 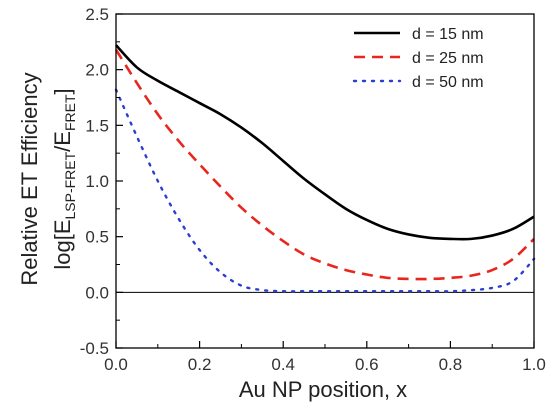 What do you see at coordinates (97, 70) in the screenshot?
I see `y-tick-label: 2.0` at bounding box center [97, 70].